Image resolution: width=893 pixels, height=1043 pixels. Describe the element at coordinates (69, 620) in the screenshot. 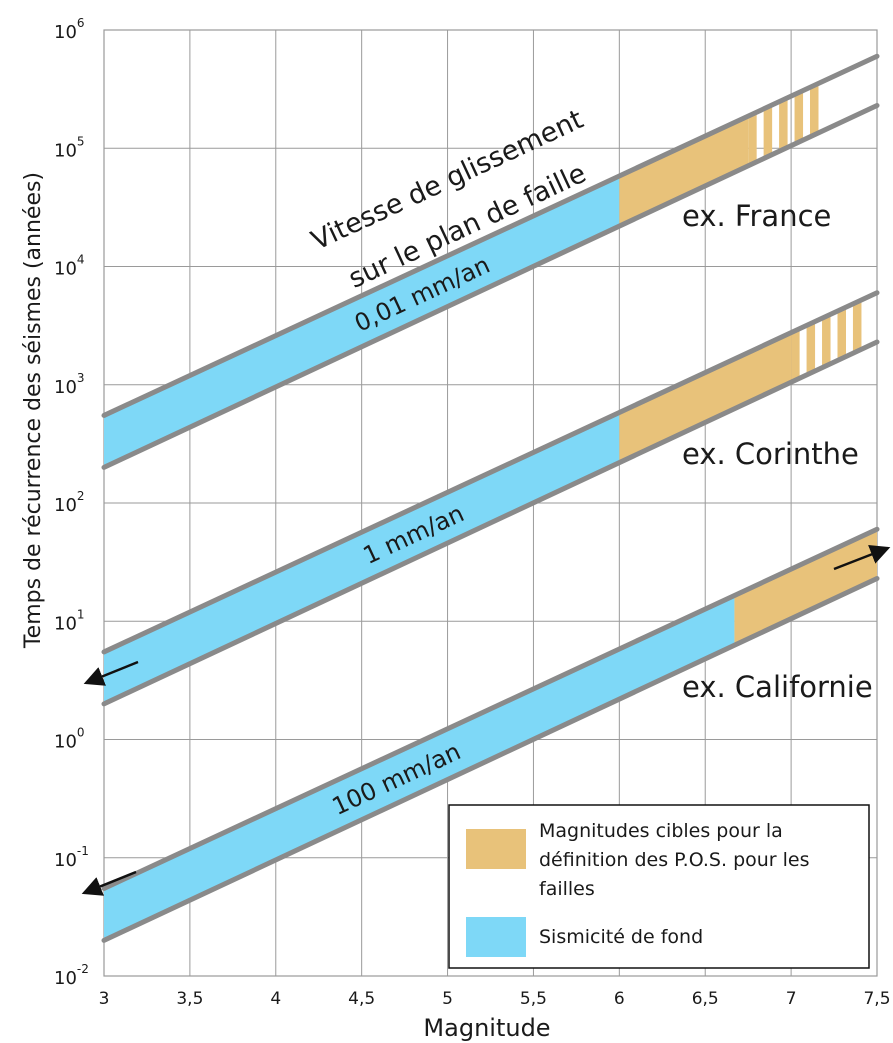

I see `y-tick-label: 10¹` at that location.